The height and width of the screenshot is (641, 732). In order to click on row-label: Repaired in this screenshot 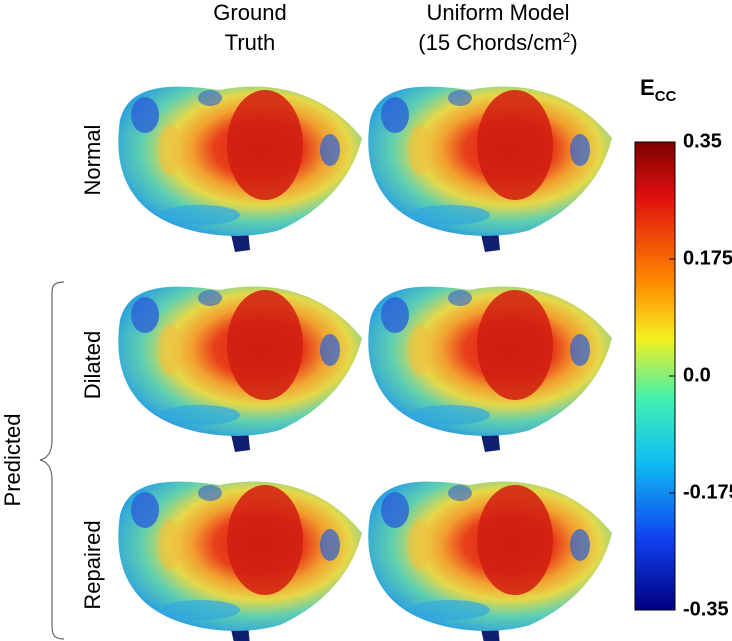, I will do `click(92, 564)`.